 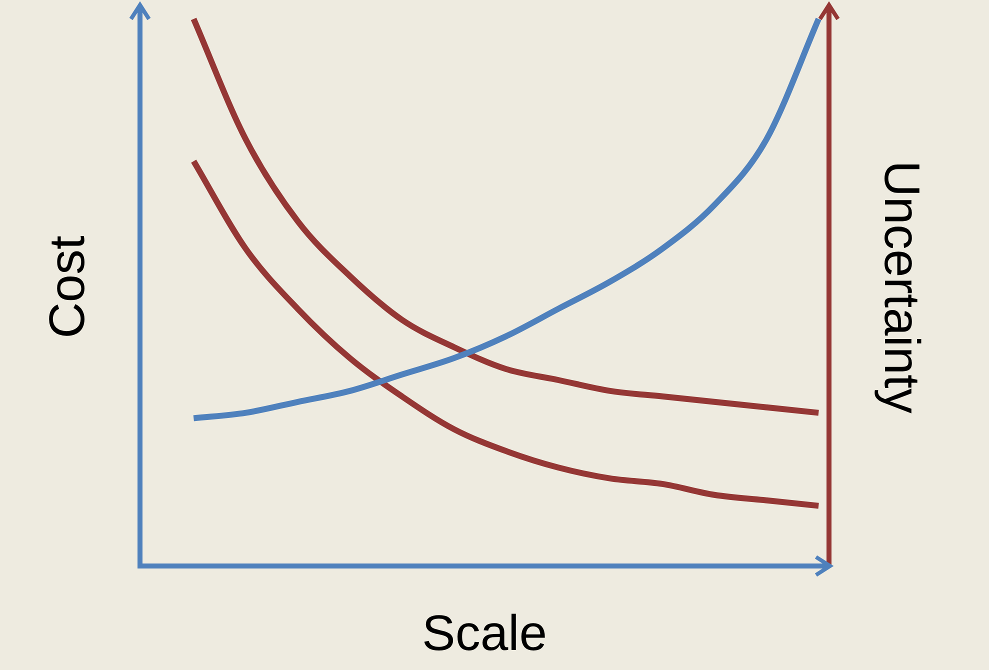 What do you see at coordinates (485, 632) in the screenshot?
I see `x-axis-title: Scale` at bounding box center [485, 632].